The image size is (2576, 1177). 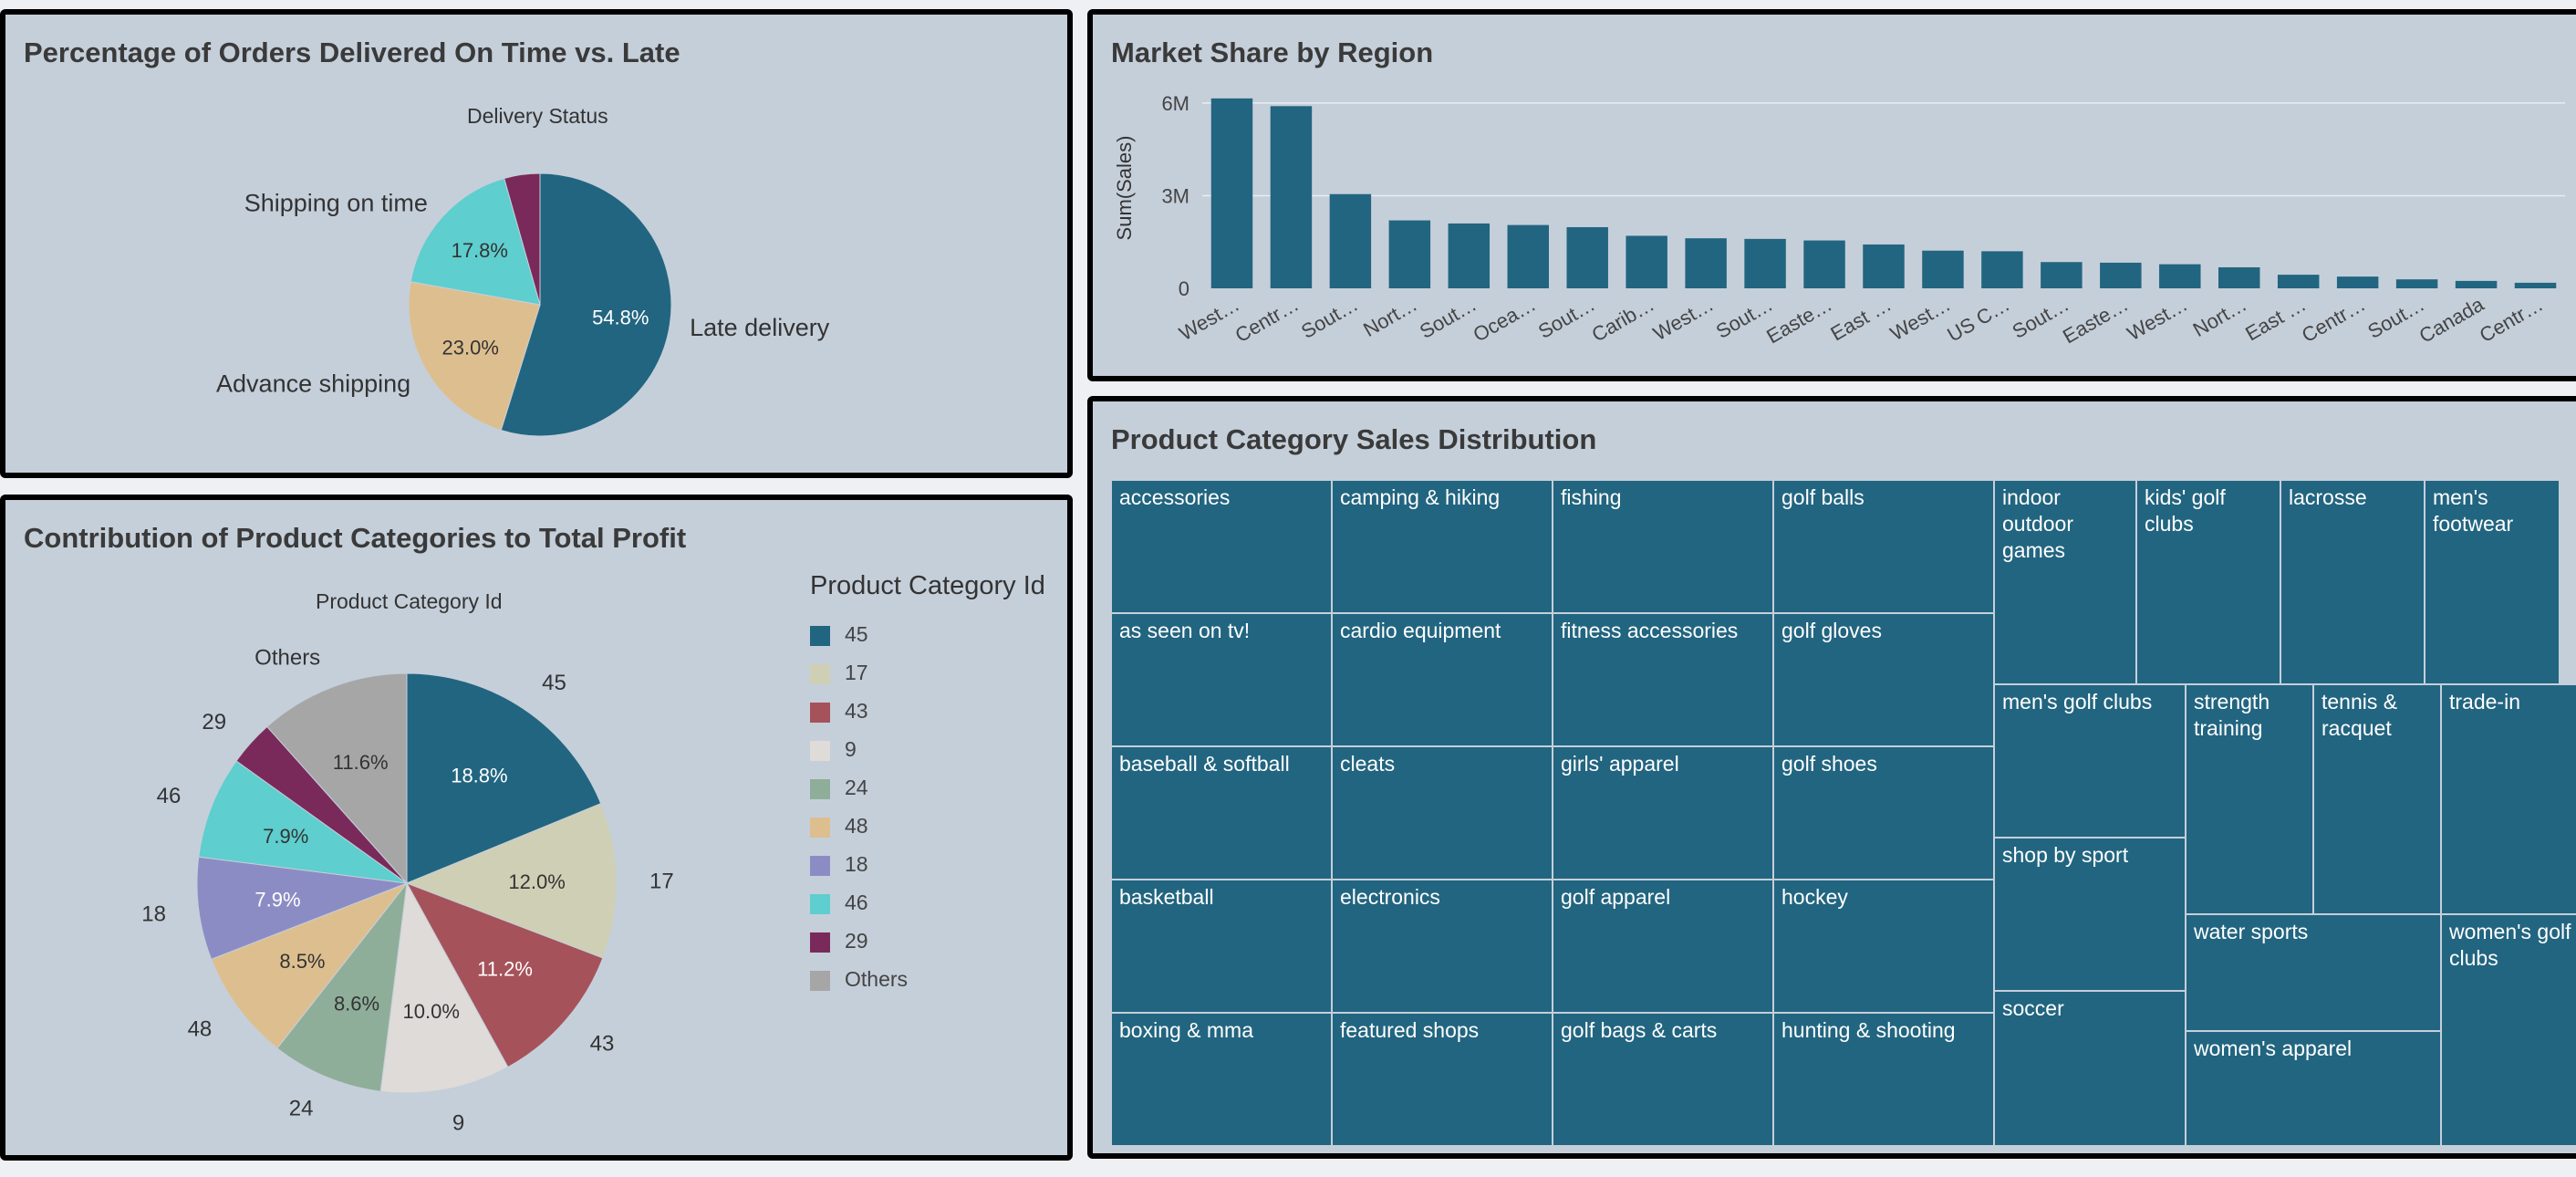 What do you see at coordinates (1442, 546) in the screenshot?
I see `treemap-cell-camping-hiking: camping & hiking` at bounding box center [1442, 546].